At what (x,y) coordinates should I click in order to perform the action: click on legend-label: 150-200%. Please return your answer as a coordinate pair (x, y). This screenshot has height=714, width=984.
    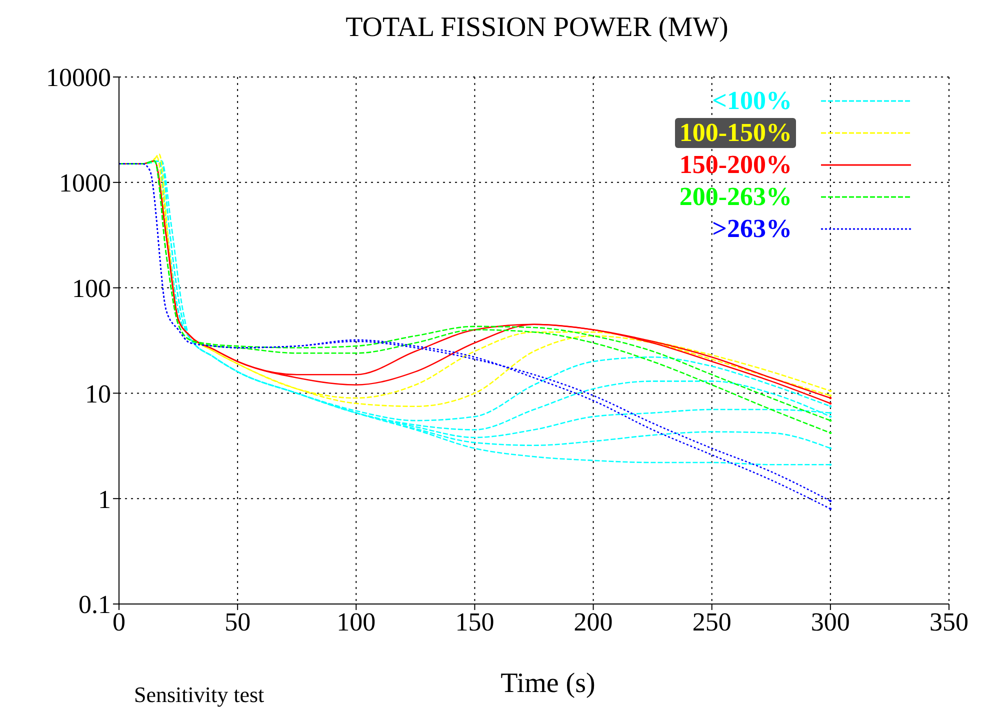
    Looking at the image, I should click on (735, 165).